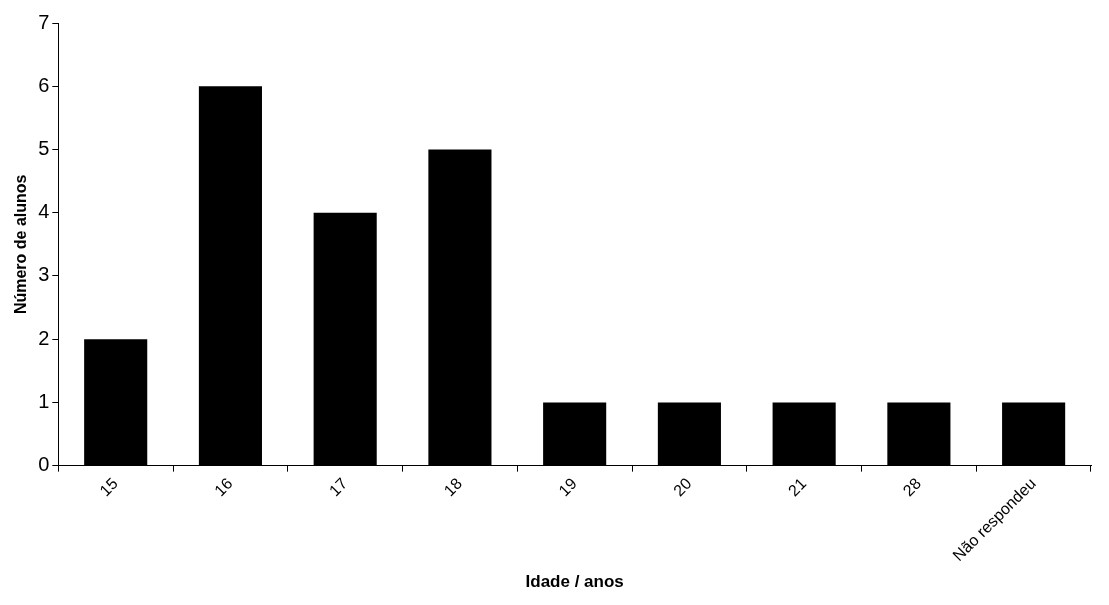 The image size is (1109, 605). I want to click on y-tick-label: 6, so click(44, 84).